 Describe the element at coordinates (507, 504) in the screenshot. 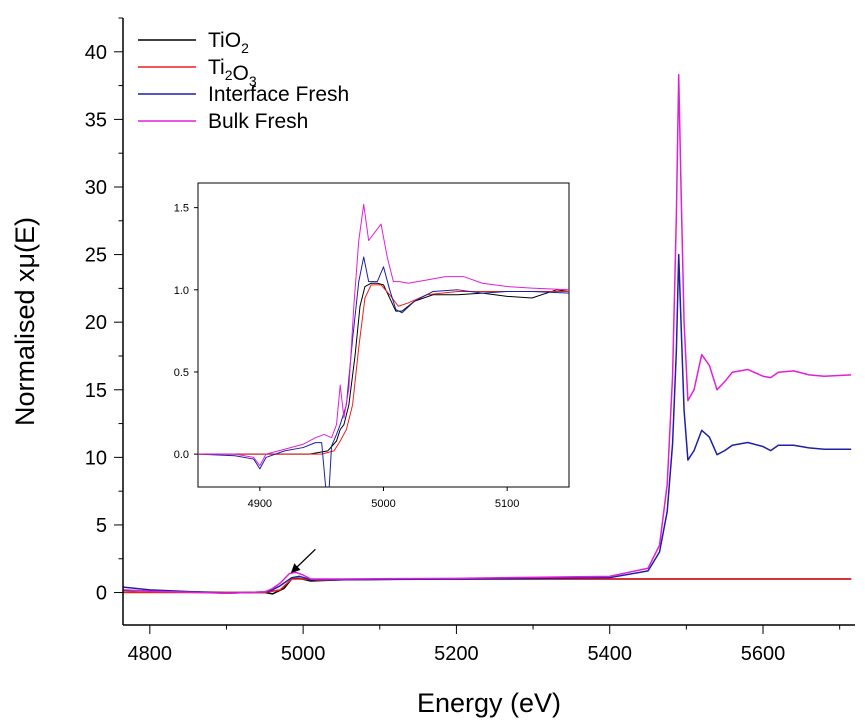

I see `inset-x-tick-label: 5100` at that location.